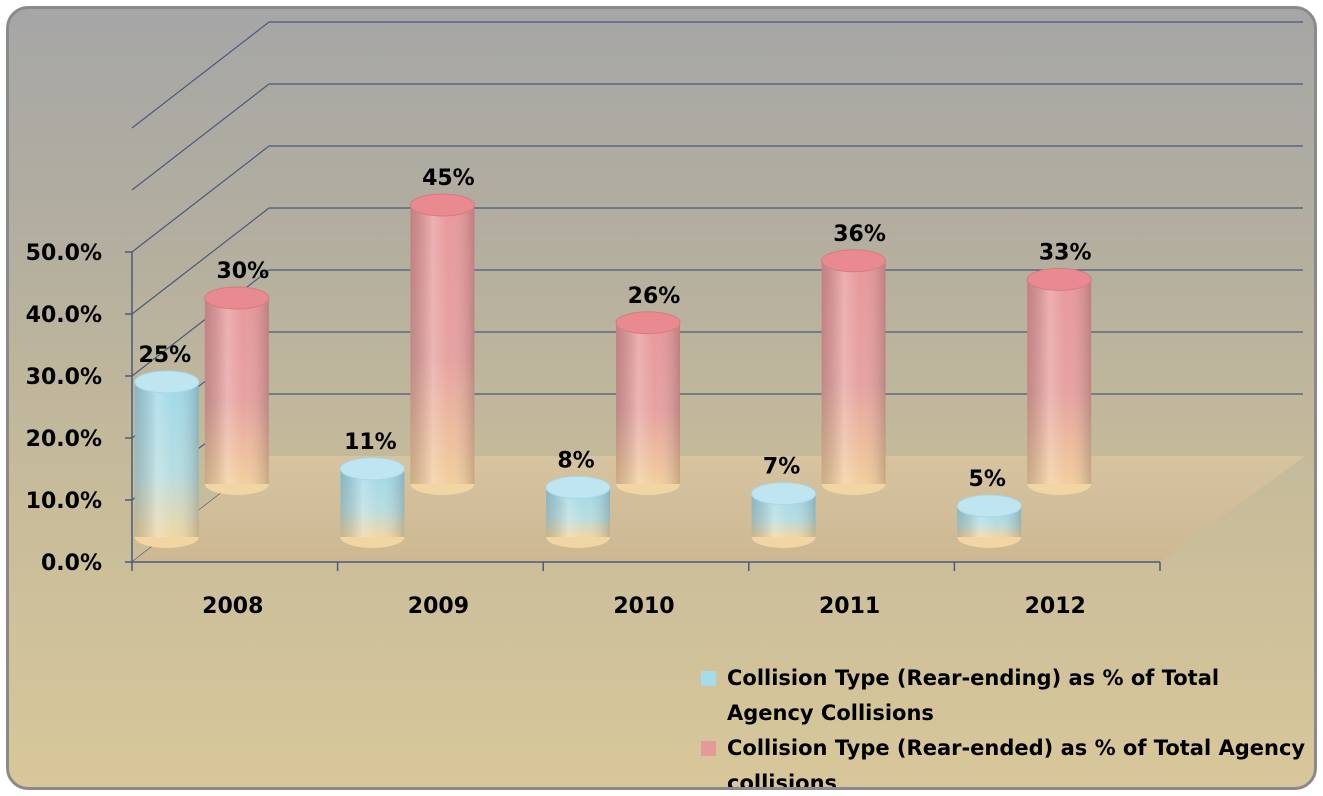  I want to click on x-tick-label: 2008, so click(232, 606).